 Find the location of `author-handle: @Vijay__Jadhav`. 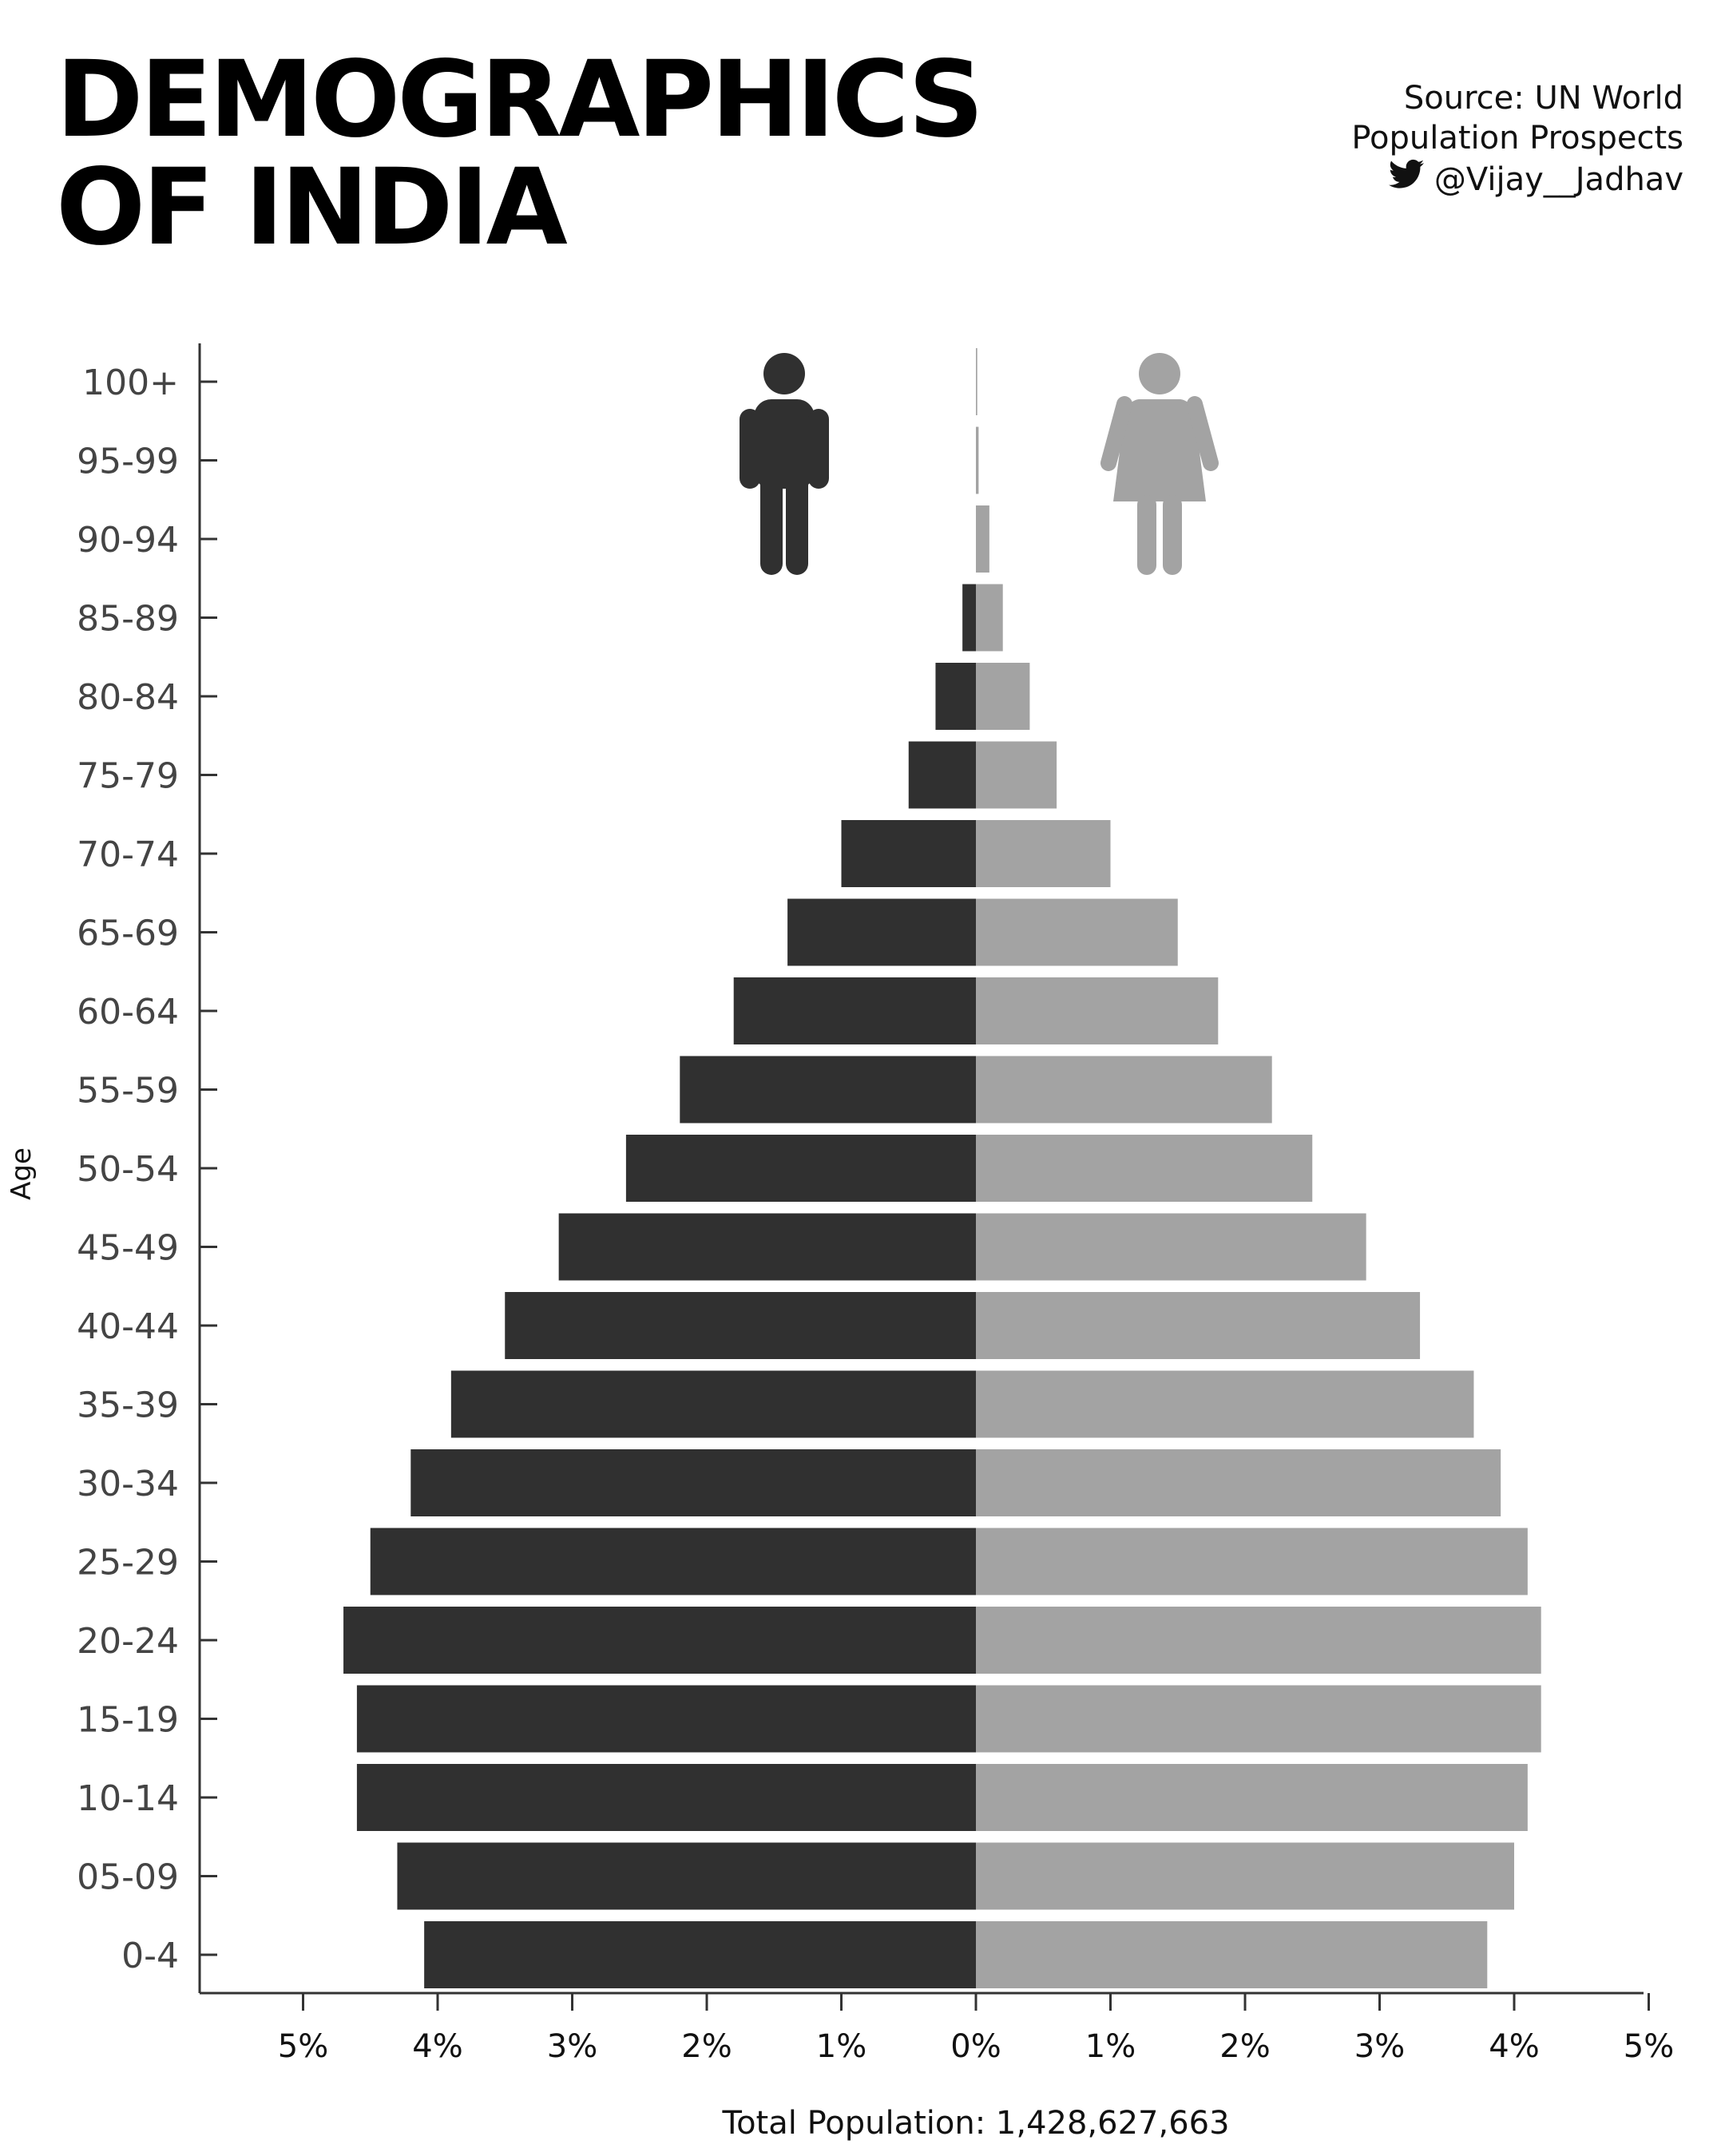

author-handle: @Vijay__Jadhav is located at coordinates (1517, 179).